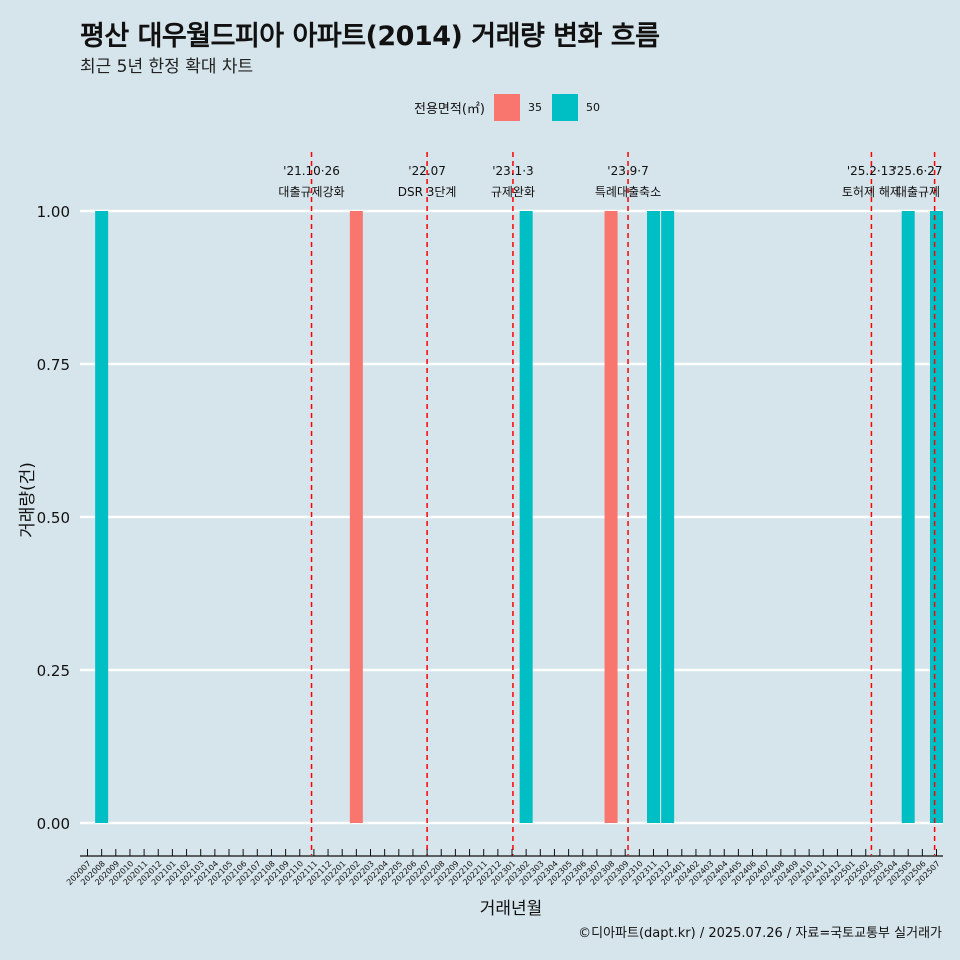 This screenshot has width=960, height=960. I want to click on y-tick-label: 0.50, so click(53, 518).